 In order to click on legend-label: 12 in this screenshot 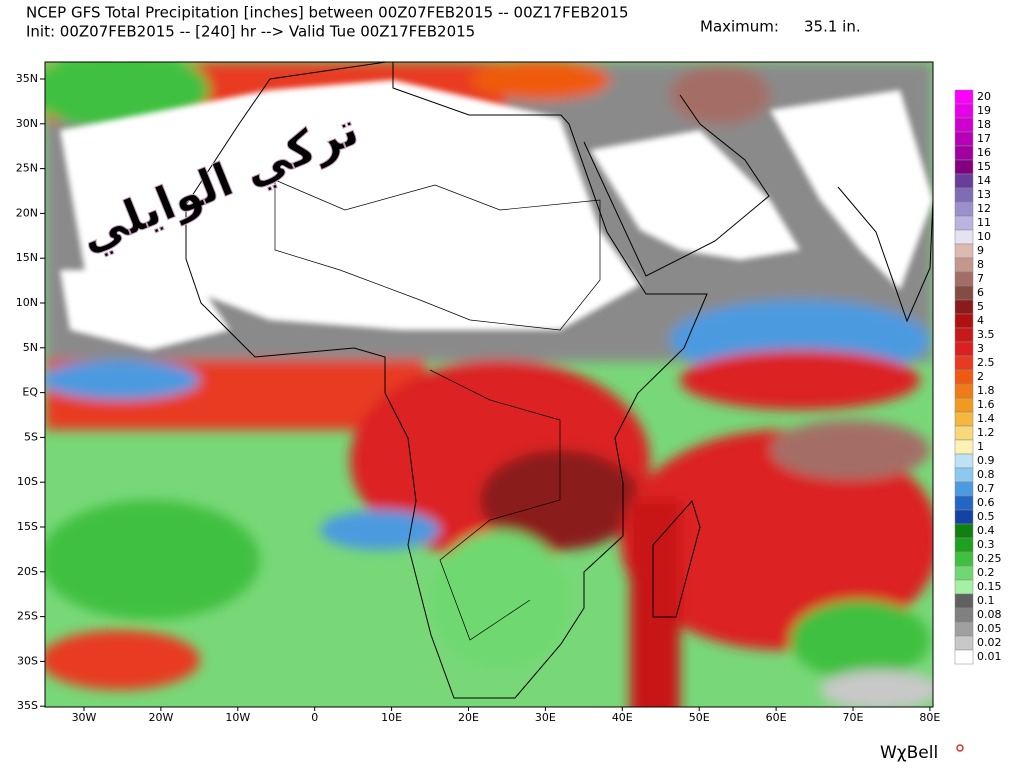, I will do `click(984, 208)`.